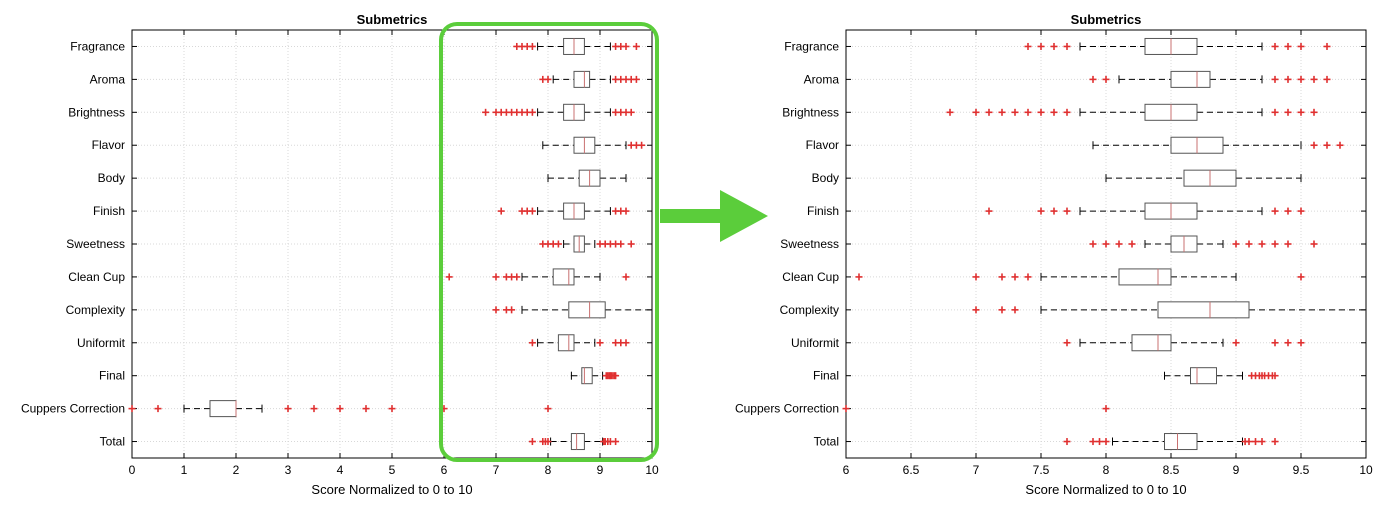 Image resolution: width=1400 pixels, height=518 pixels. I want to click on chart-1-box-clean-cup, so click(1080, 277).